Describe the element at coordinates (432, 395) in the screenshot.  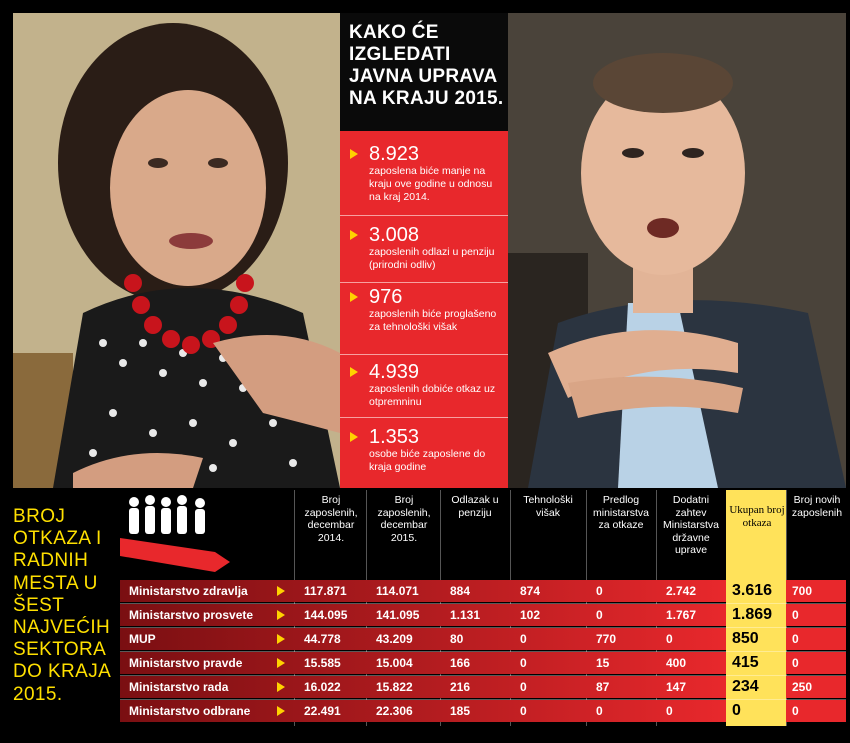
I see `fact-text: zaposlenih dobiće otkaz uz otpremninu` at that location.